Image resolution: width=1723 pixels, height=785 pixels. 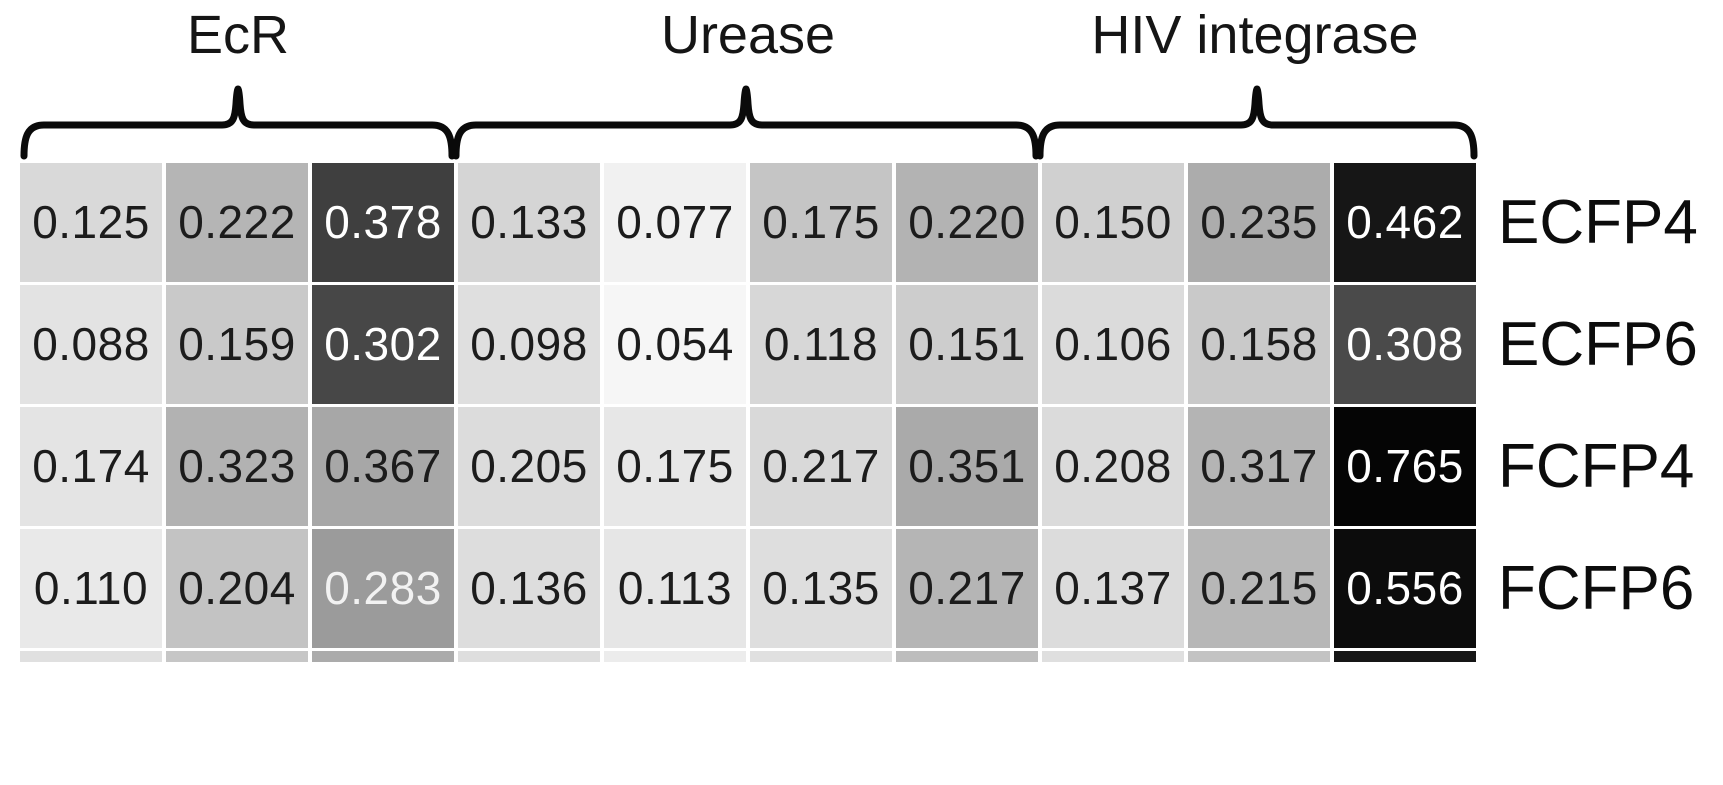 What do you see at coordinates (1405, 466) in the screenshot?
I see `heatmap-cell: 0.765` at bounding box center [1405, 466].